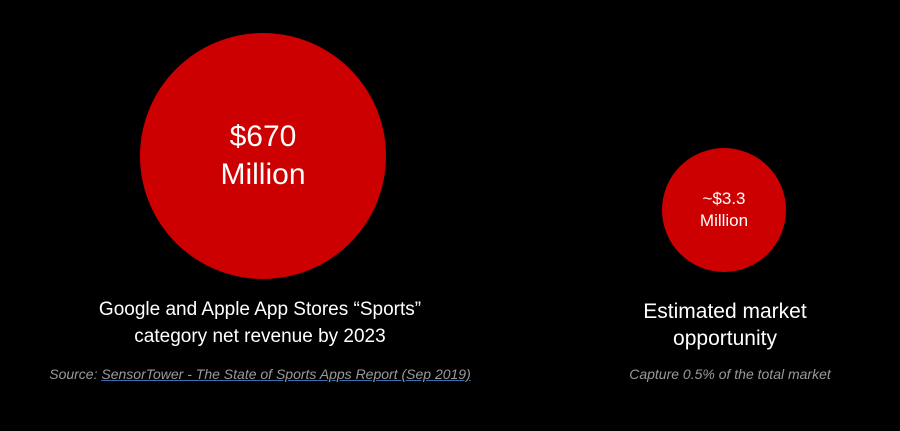  I want to click on opportunity-amount: ~$3.3, so click(724, 198).